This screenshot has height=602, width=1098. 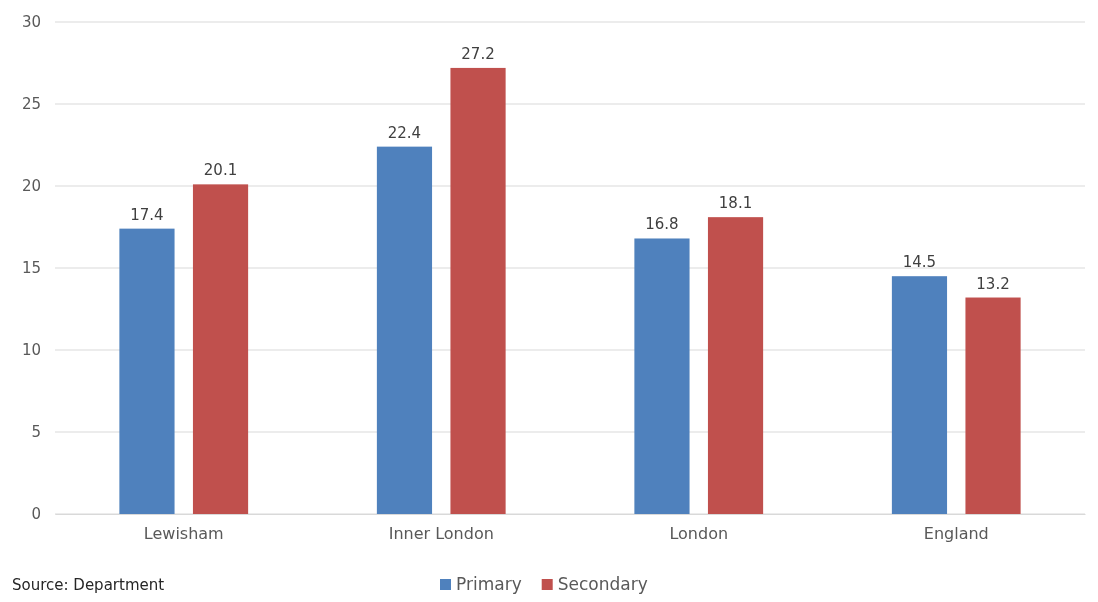 What do you see at coordinates (662, 224) in the screenshot?
I see `data-label: 16.8` at bounding box center [662, 224].